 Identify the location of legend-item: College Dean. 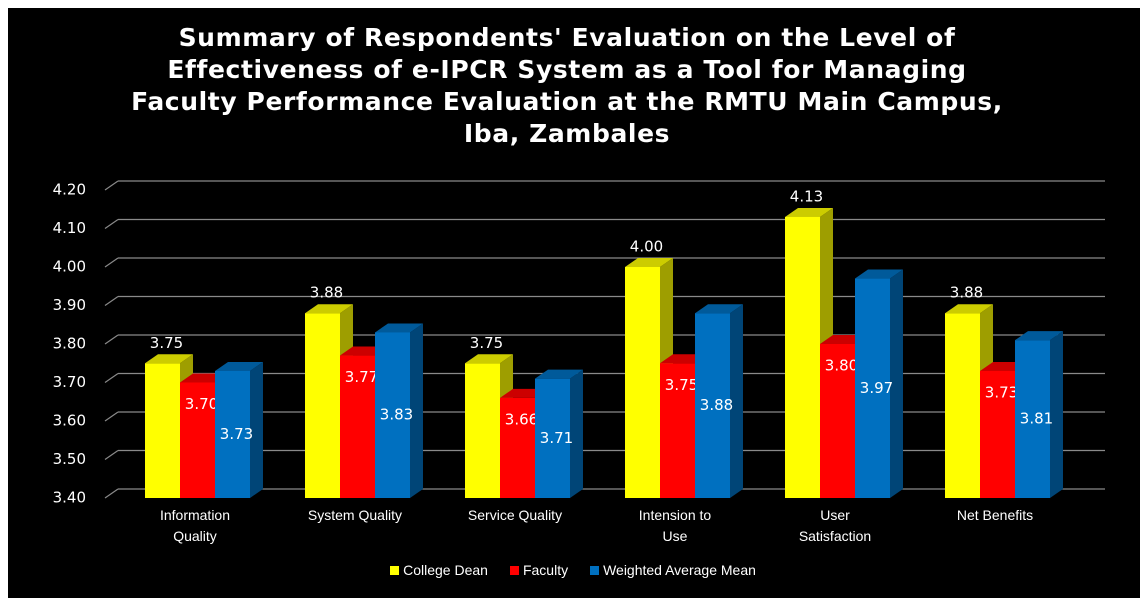
(439, 570).